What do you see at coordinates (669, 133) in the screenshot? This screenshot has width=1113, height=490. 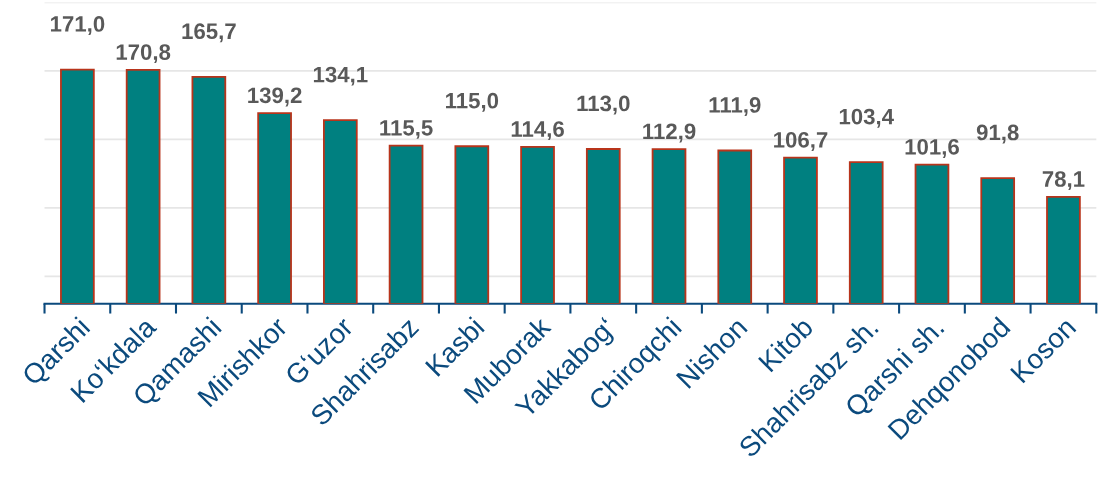 I see `data-label: 112,9` at bounding box center [669, 133].